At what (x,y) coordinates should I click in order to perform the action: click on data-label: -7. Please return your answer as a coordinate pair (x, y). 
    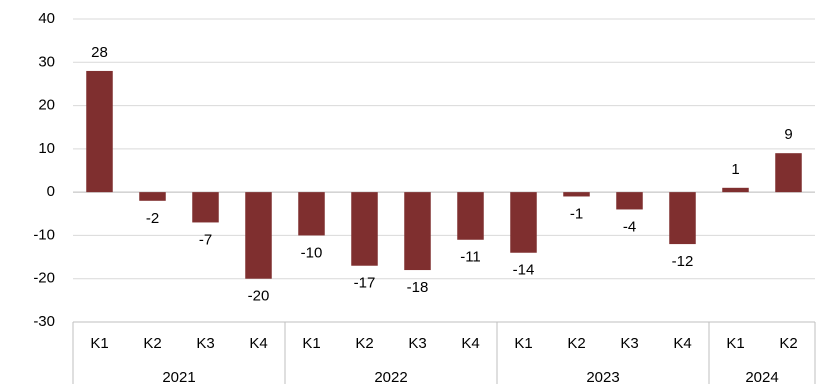
    Looking at the image, I should click on (205, 239).